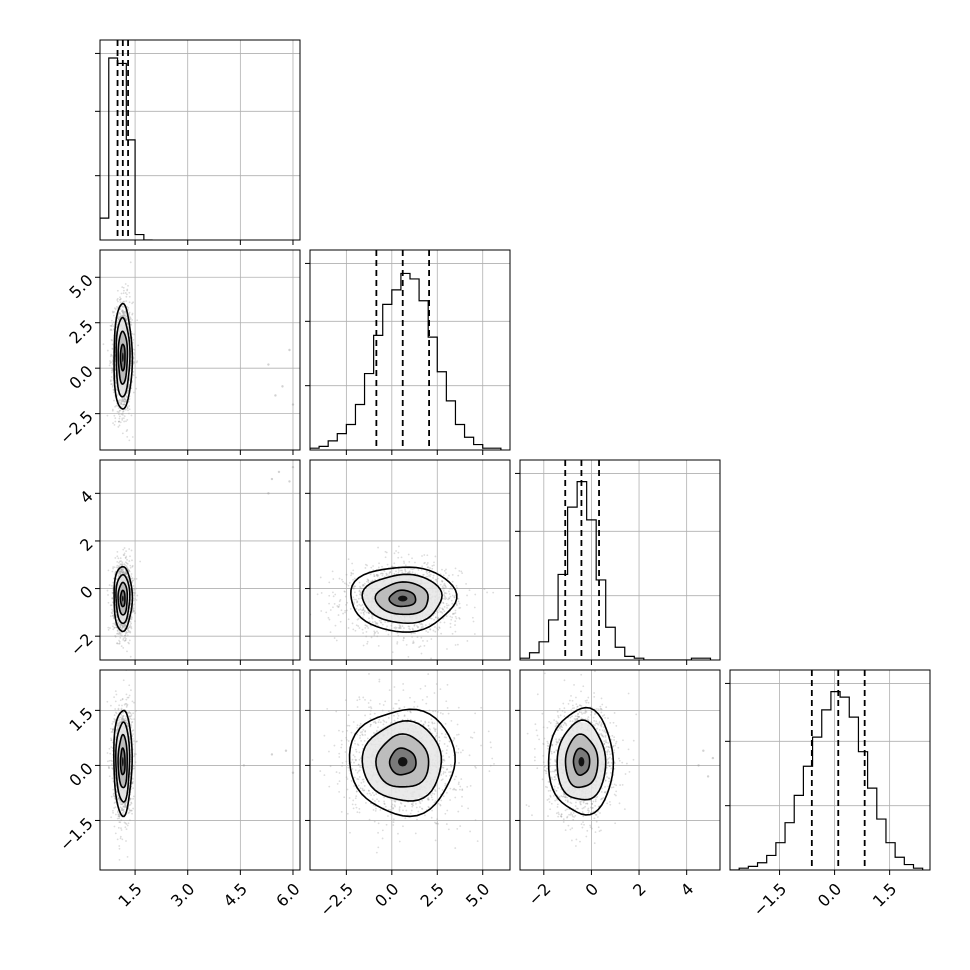 This screenshot has height=970, width=970. I want to click on x-tick-label: 0, so click(592, 889).